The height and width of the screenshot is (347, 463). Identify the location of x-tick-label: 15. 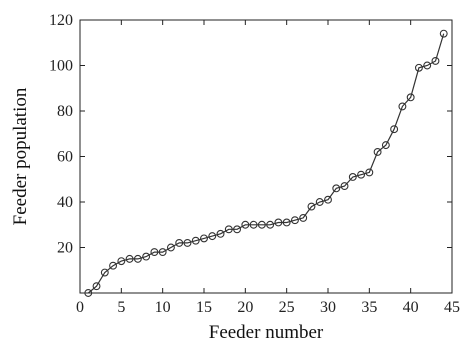
(204, 307).